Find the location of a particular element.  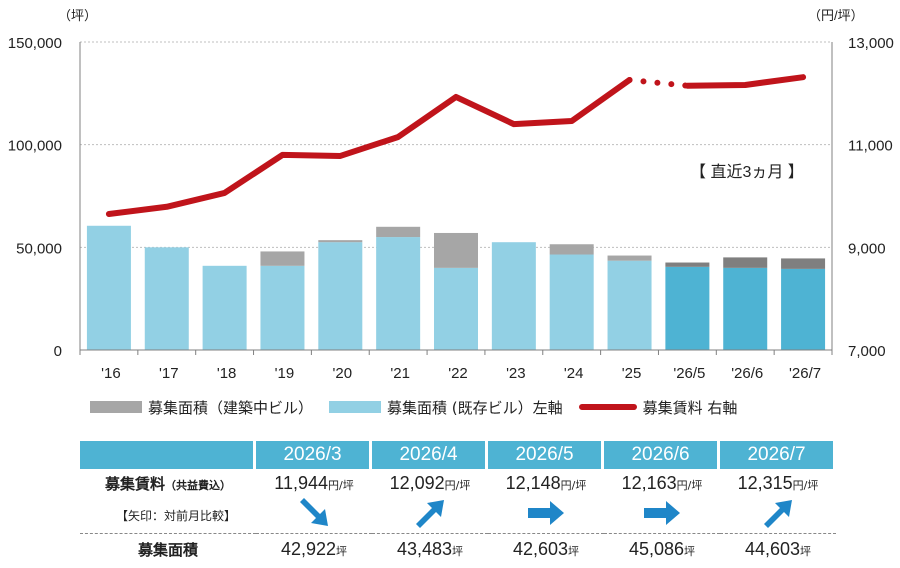

table-month-header: 2026/4 is located at coordinates (430, 455).